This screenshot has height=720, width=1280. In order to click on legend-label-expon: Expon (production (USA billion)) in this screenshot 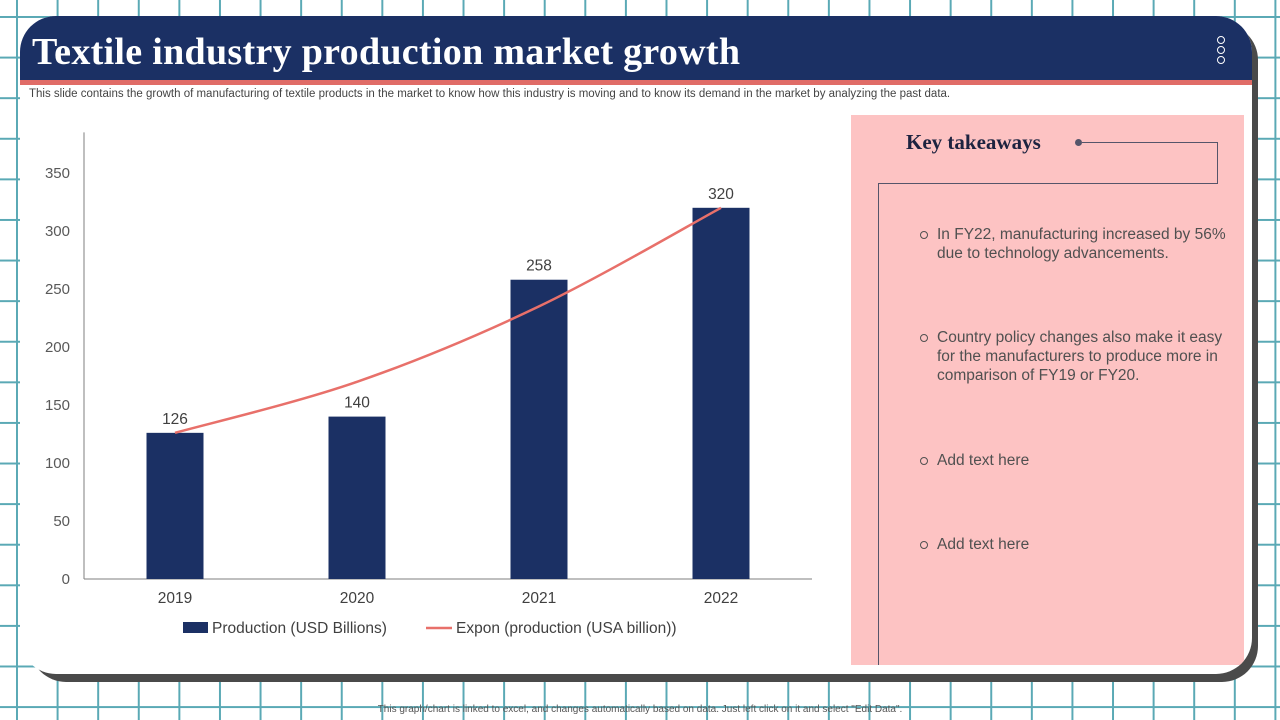, I will do `click(566, 628)`.